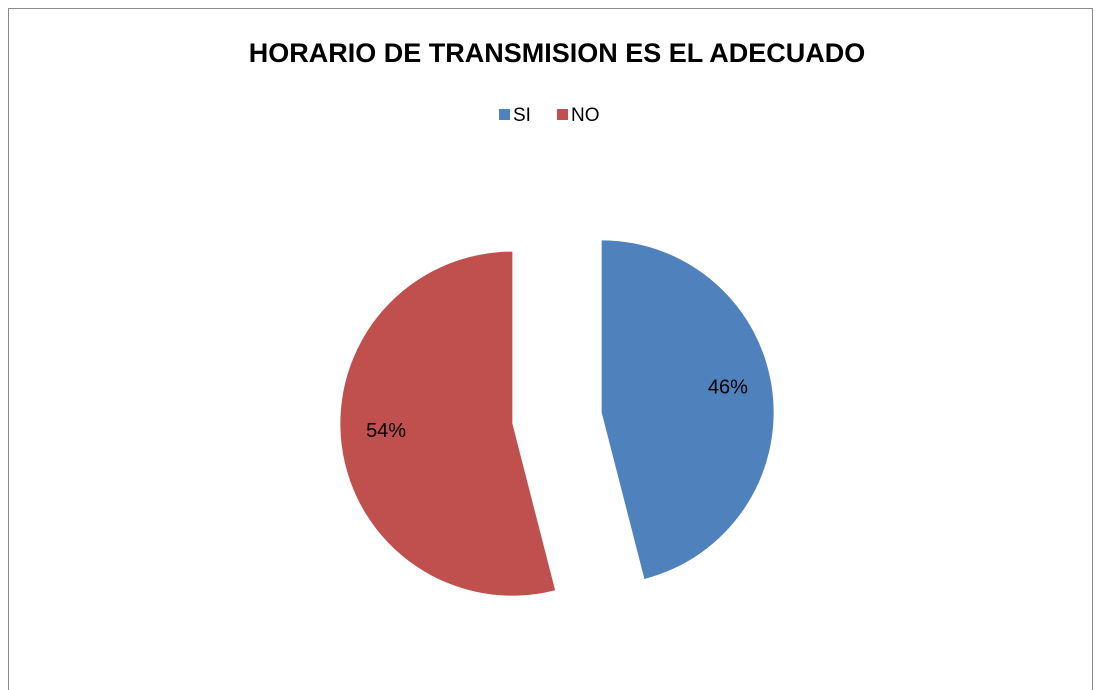 This screenshot has height=690, width=1101. I want to click on legend-label: SI, so click(522, 115).